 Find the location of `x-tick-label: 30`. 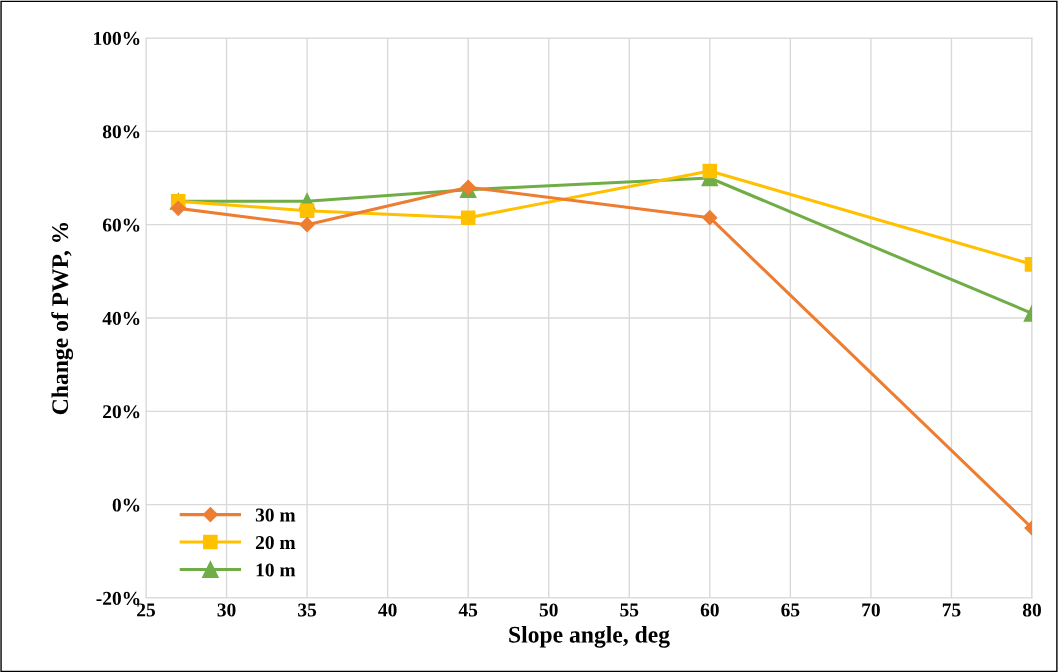

x-tick-label: 30 is located at coordinates (226, 610).